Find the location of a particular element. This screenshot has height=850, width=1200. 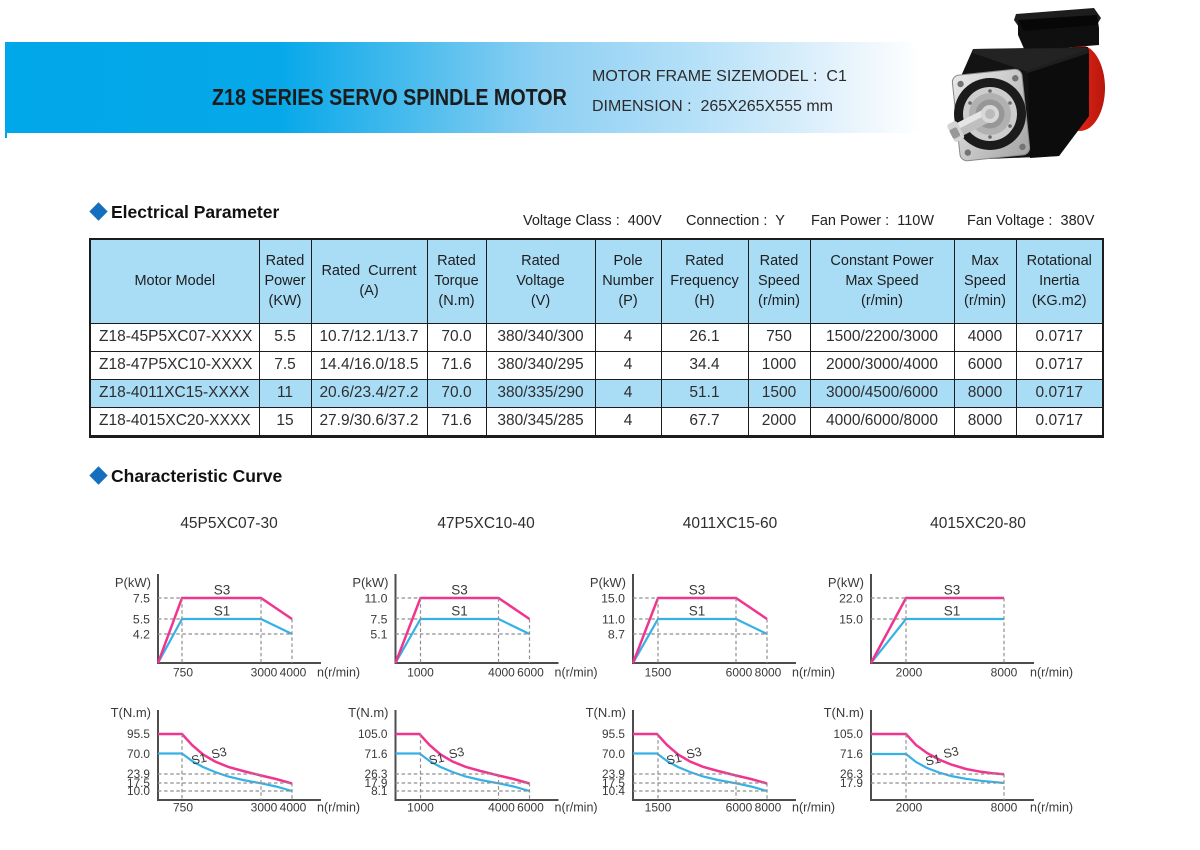

svg-text: 4.2 is located at coordinates (141, 634).